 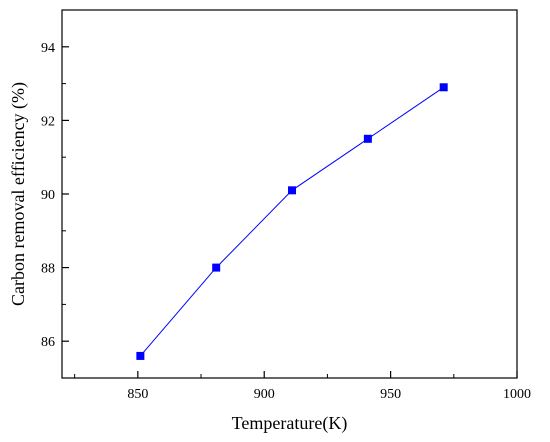 I want to click on x-axis-title: Temperature(K), so click(x=290, y=423).